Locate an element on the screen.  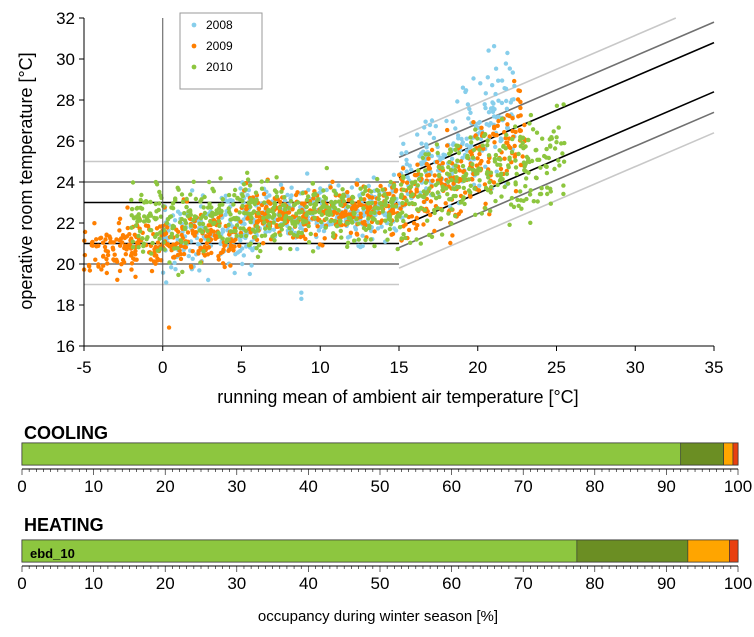
y-tick-label: 24 is located at coordinates (65, 182).